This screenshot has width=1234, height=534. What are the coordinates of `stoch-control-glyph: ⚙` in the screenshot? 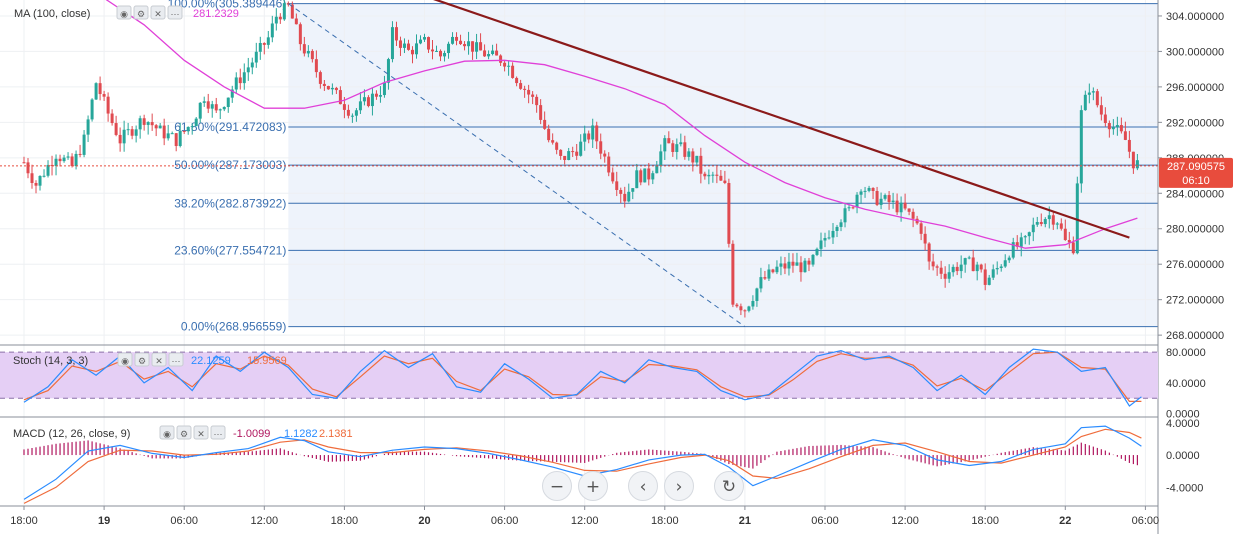 It's located at (142, 361).